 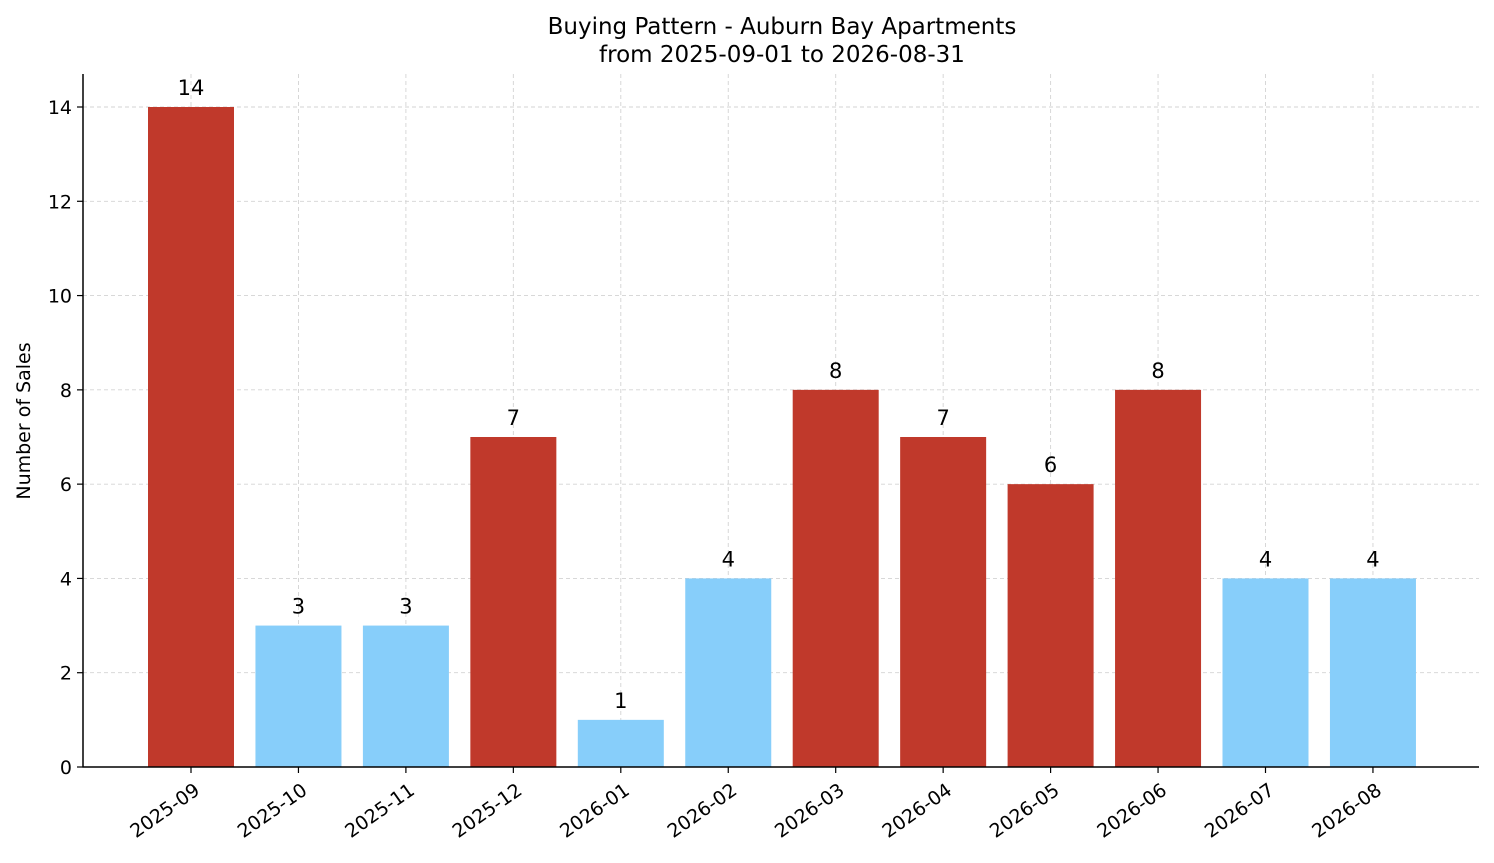 What do you see at coordinates (273, 811) in the screenshot?
I see `x-tick-label: 2025-10` at bounding box center [273, 811].